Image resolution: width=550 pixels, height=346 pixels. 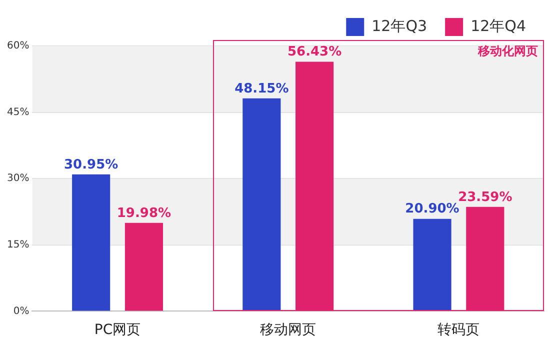 I want to click on data-label: 23.59%, so click(x=485, y=197).